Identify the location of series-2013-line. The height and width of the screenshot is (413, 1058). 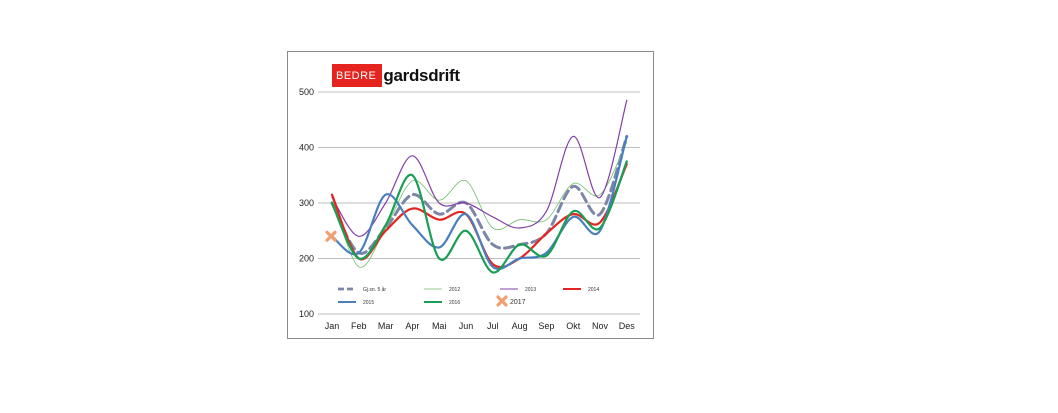
(479, 168).